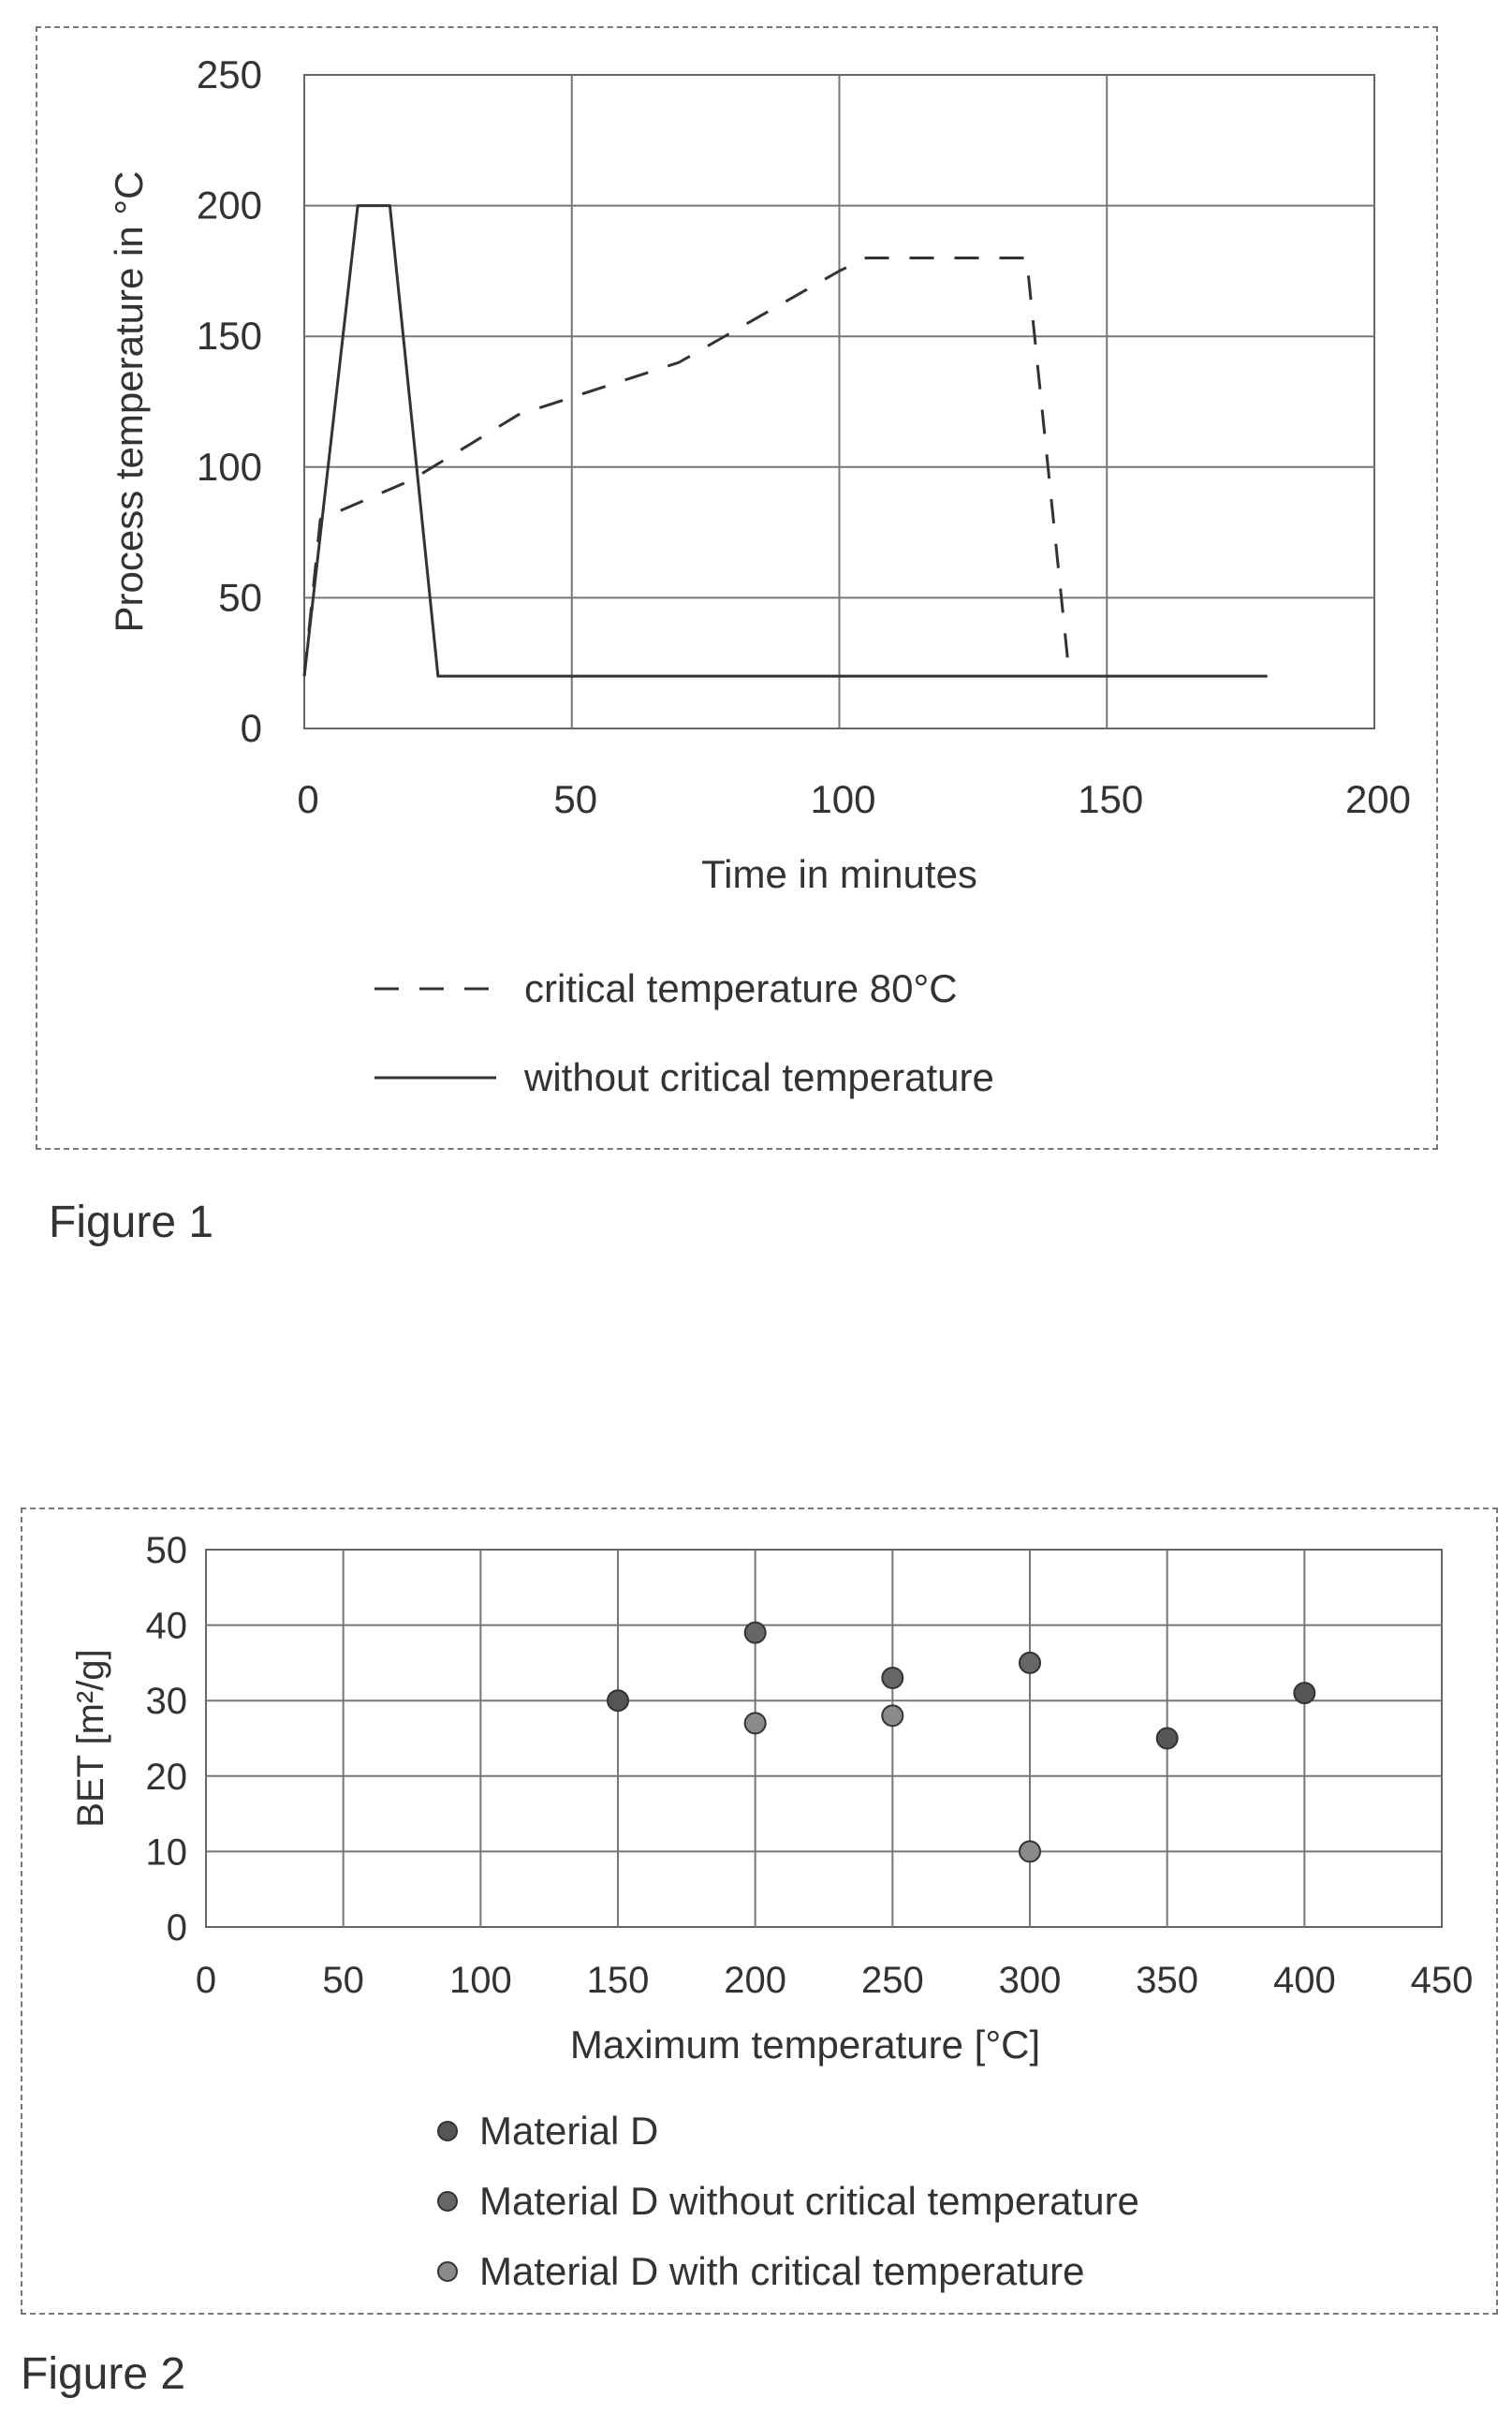  I want to click on x-axis-label: Maximum temperature [°C], so click(805, 2044).